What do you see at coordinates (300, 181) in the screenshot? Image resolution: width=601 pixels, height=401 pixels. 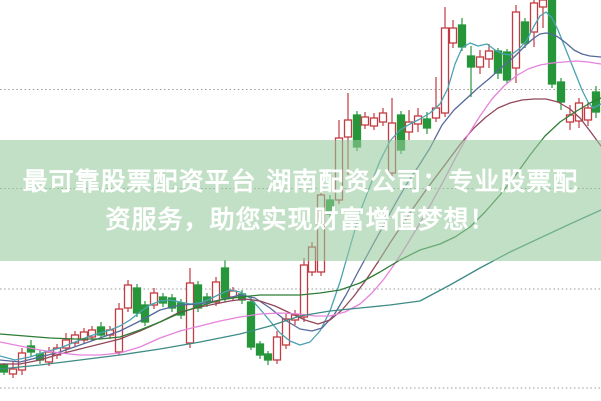 I see `ad-text-line1: 最可靠股票配资平台 湖南配资公司：专业股票配` at bounding box center [300, 181].